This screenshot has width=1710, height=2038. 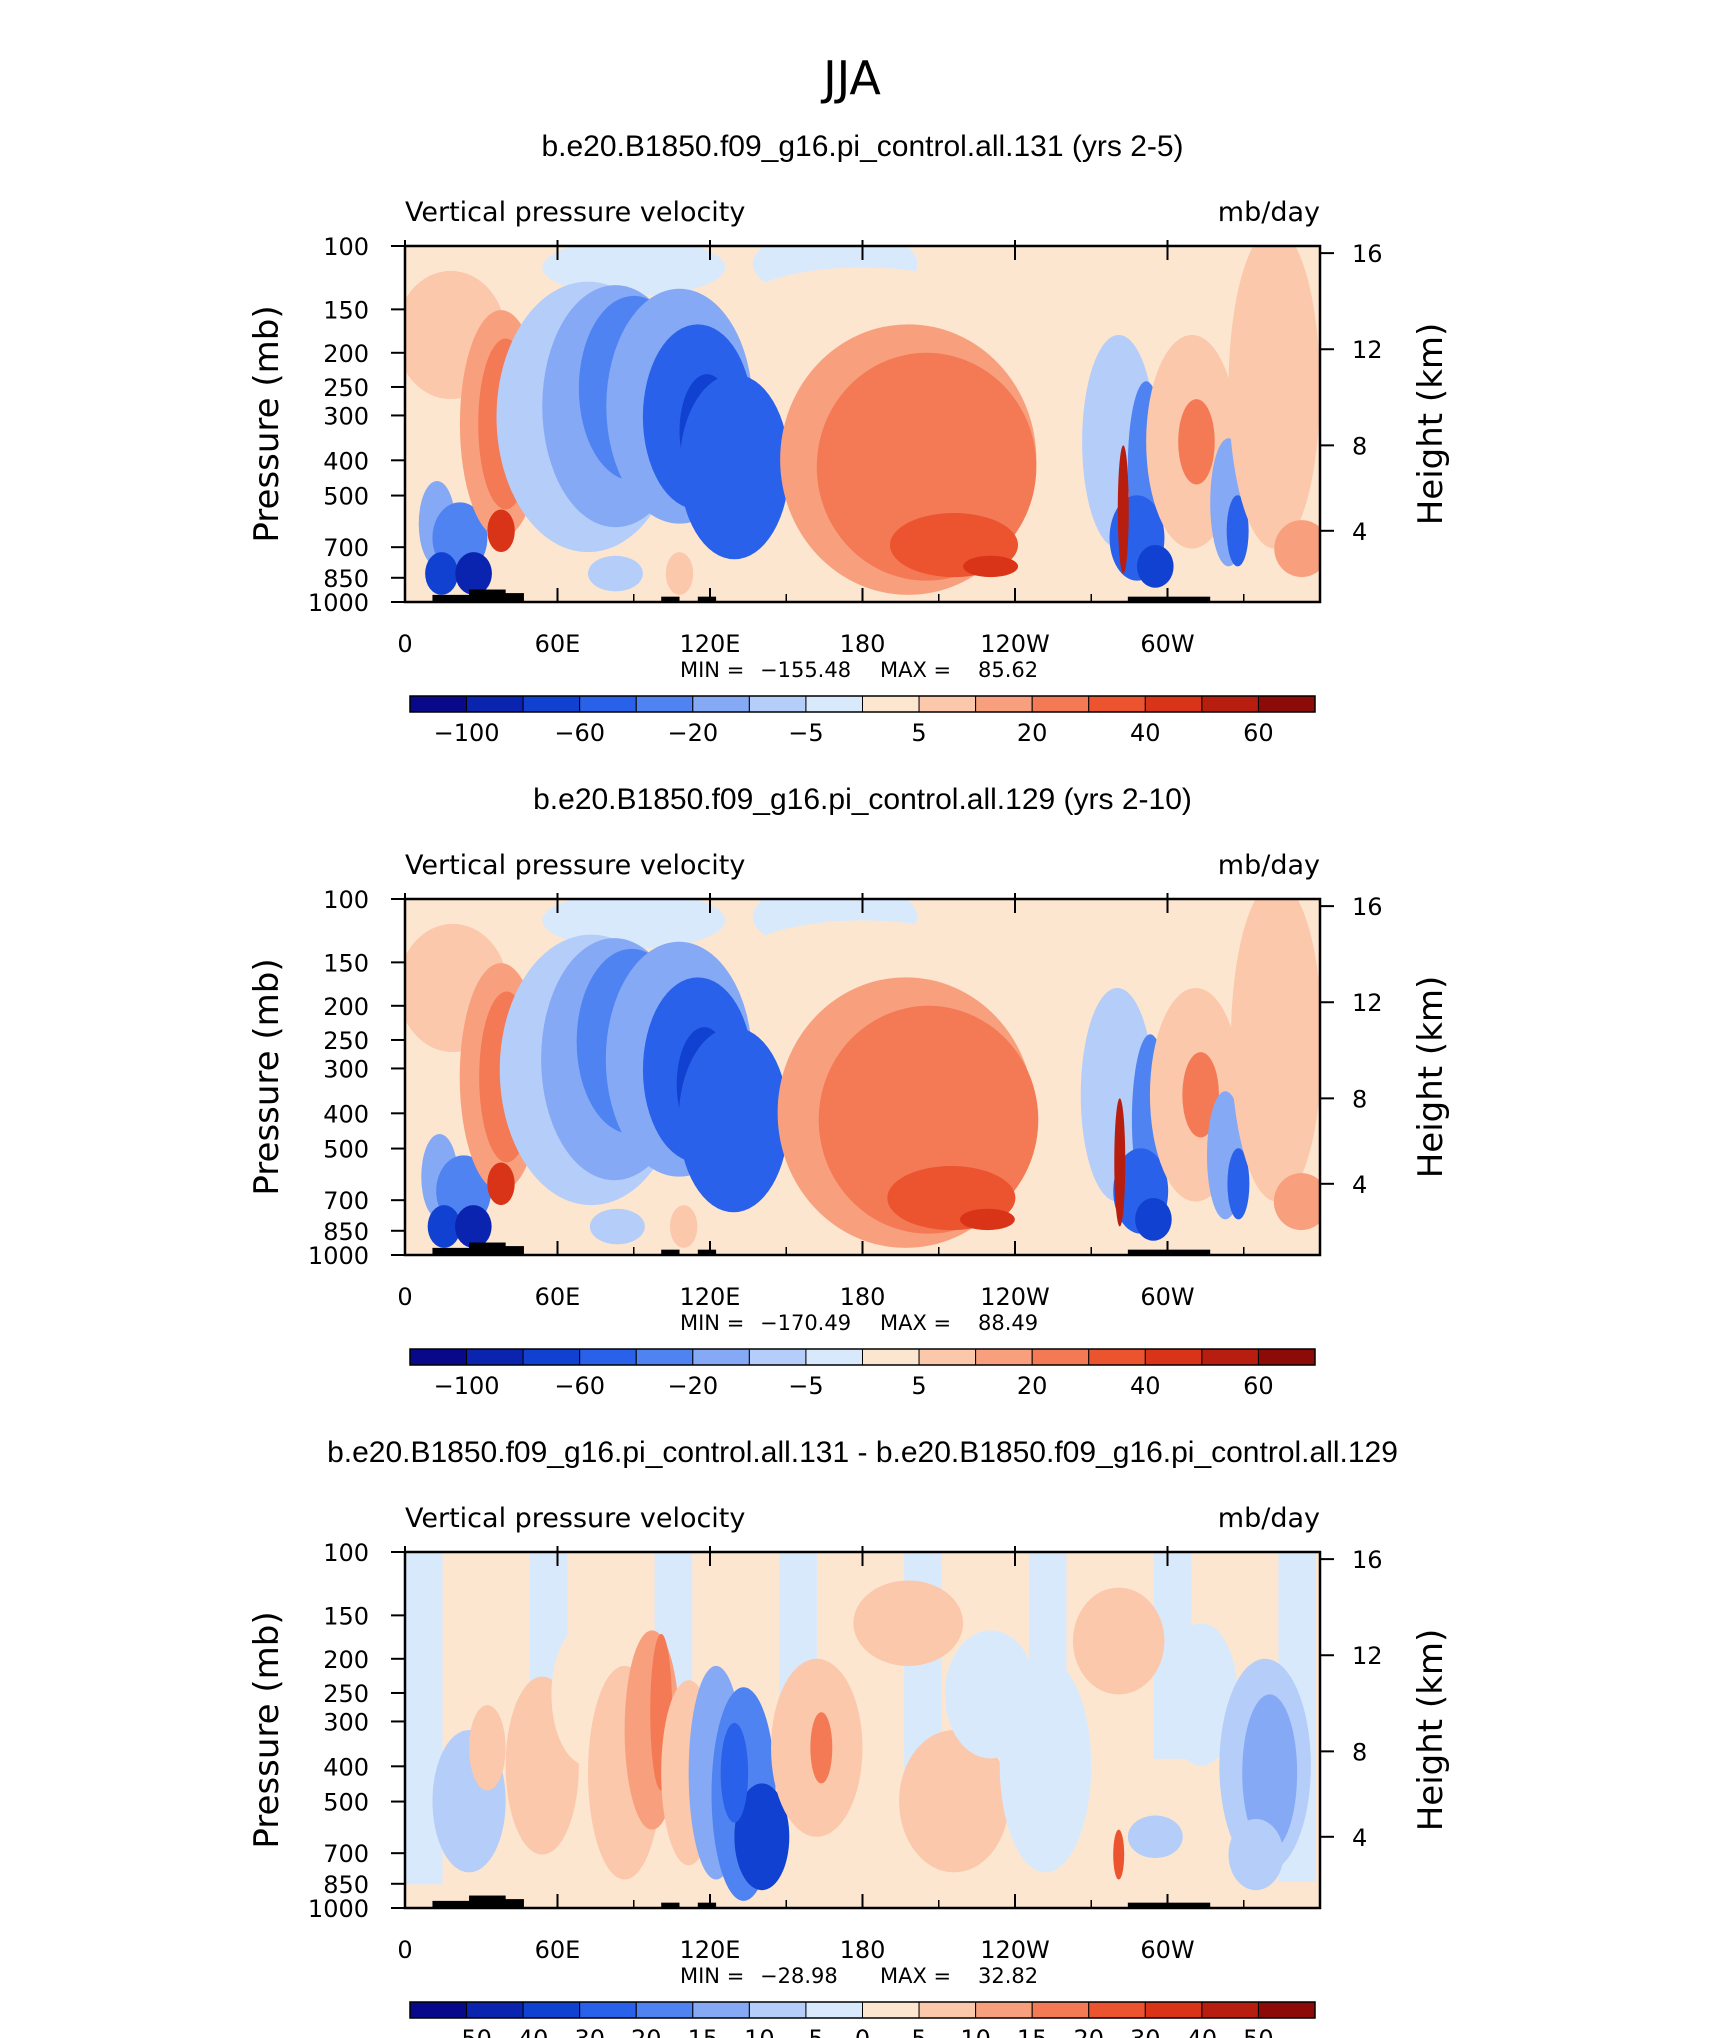 What do you see at coordinates (1431, 424) in the screenshot?
I see `right-axis-label: Height (km)` at bounding box center [1431, 424].